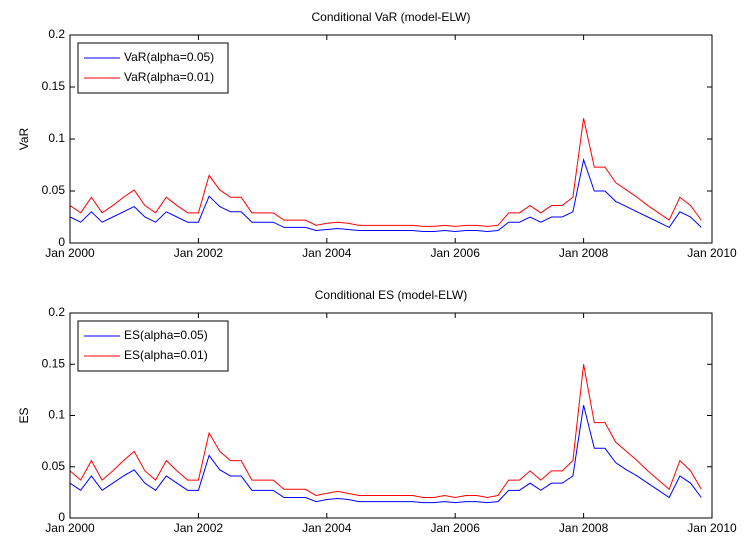 Image resolution: width=754 pixels, height=546 pixels. What do you see at coordinates (24, 415) in the screenshot?
I see `y-axis-label: ES` at bounding box center [24, 415].